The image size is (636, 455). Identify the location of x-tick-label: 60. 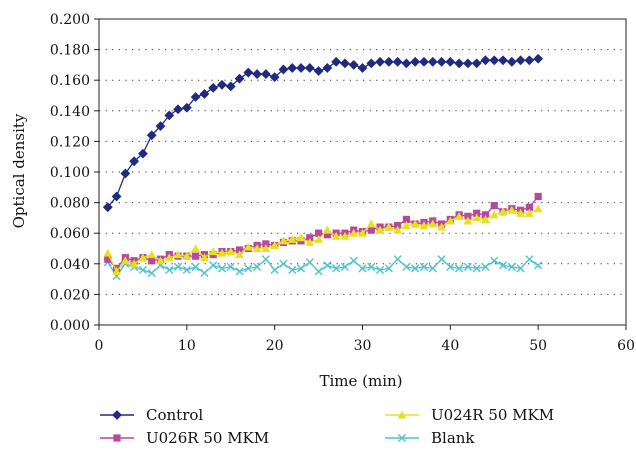
(626, 346).